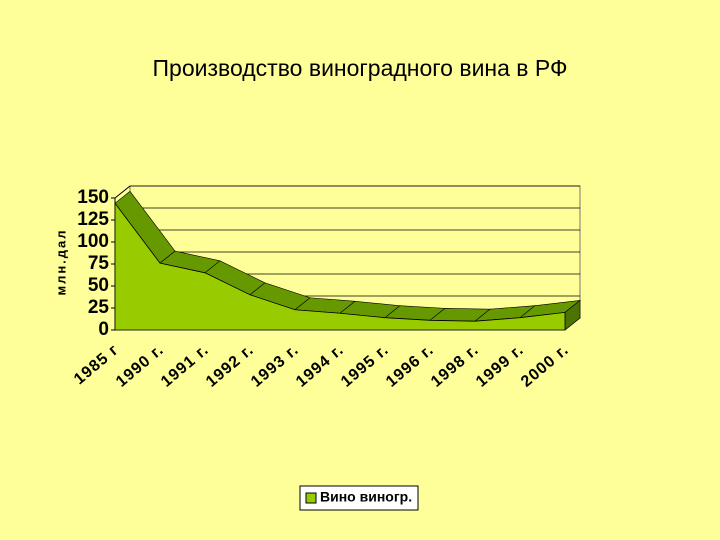 Image resolution: width=720 pixels, height=540 pixels. What do you see at coordinates (103, 329) in the screenshot?
I see `y-tick-label: 0` at bounding box center [103, 329].